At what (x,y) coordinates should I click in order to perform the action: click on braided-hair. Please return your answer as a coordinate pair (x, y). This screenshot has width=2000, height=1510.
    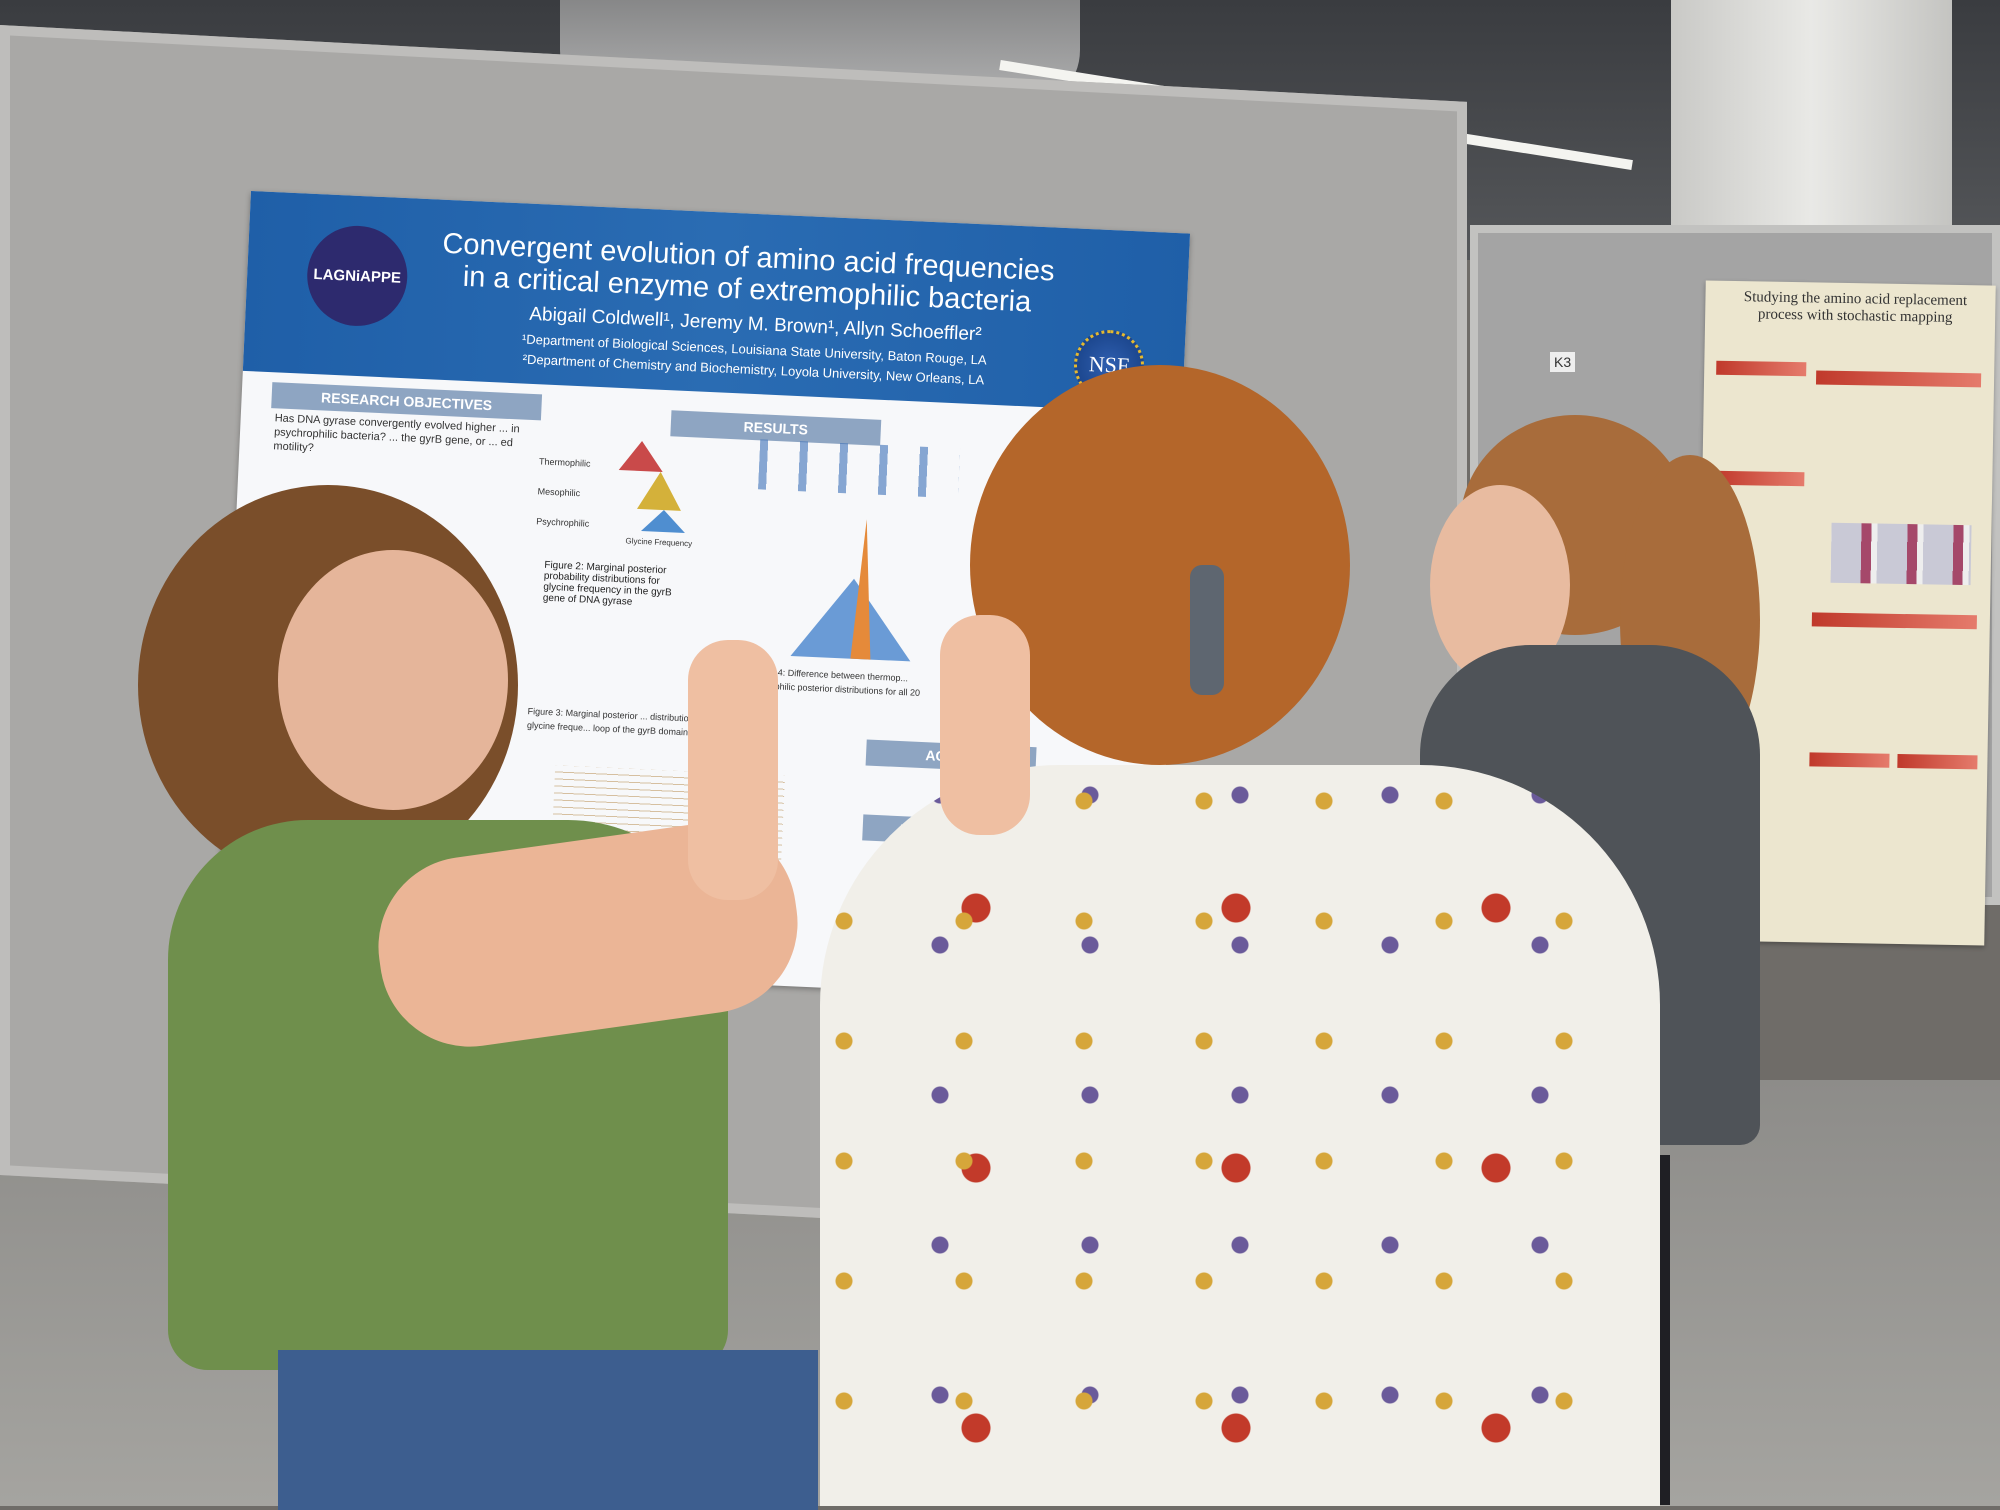
    Looking at the image, I should click on (1160, 565).